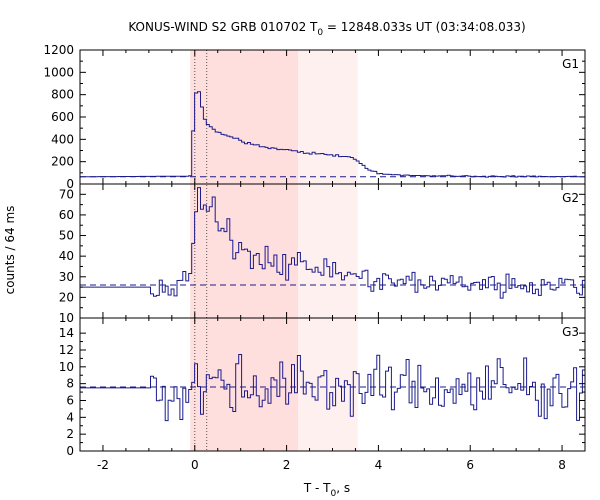 The image size is (600, 500). Describe the element at coordinates (570, 64) in the screenshot. I see `g1-panel-label: G1` at that location.